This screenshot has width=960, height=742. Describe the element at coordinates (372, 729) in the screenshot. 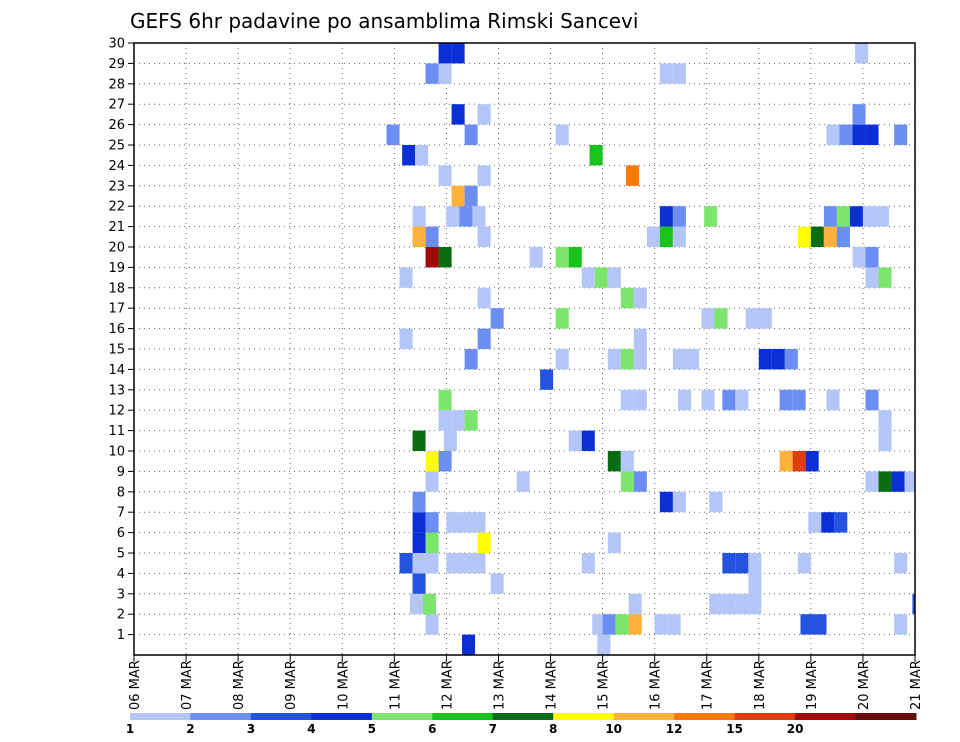

I see `colorbar-label: 5` at that location.